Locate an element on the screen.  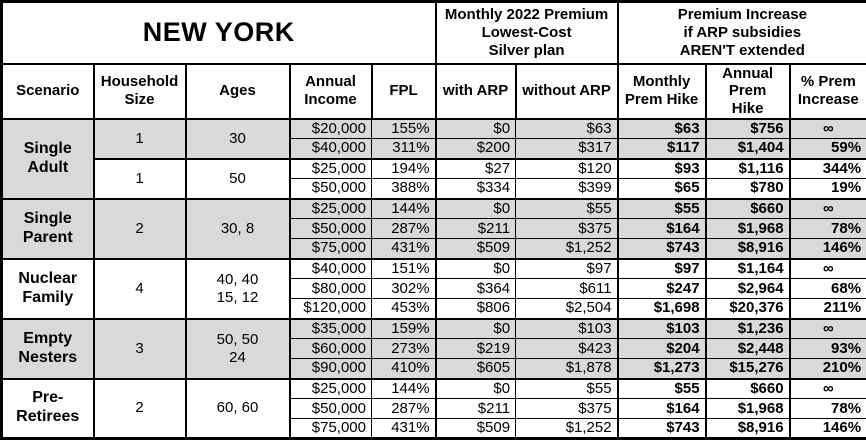
ages-cell: 50 is located at coordinates (238, 179).